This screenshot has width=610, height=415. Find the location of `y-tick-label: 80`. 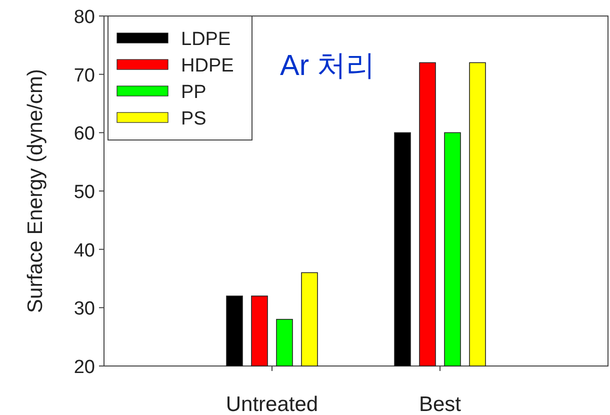

y-tick-label: 80 is located at coordinates (84, 17).